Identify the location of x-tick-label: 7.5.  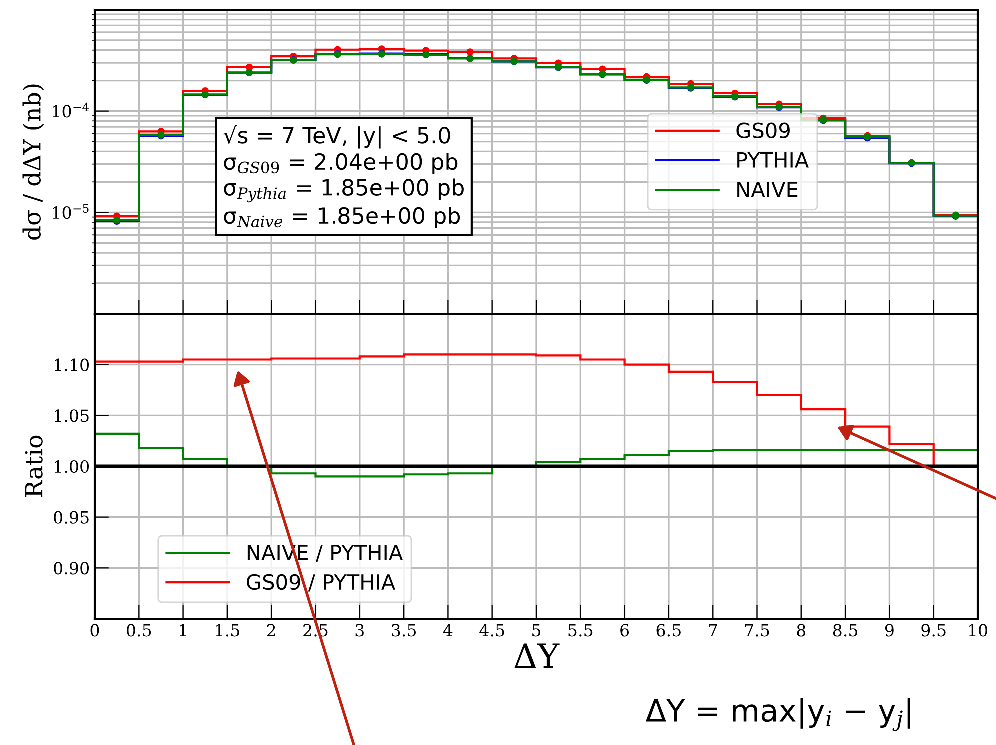
(757, 630).